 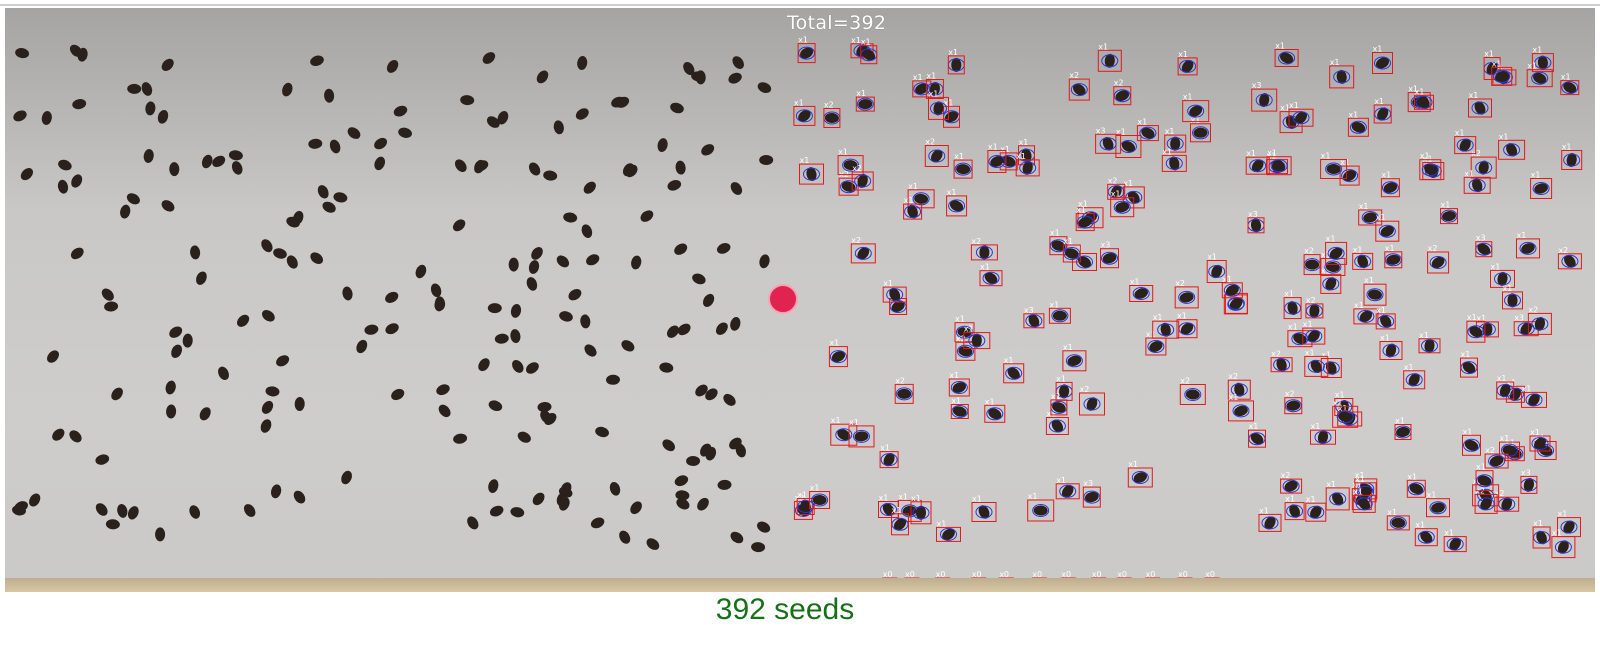 I want to click on top-divider, so click(x=800, y=5).